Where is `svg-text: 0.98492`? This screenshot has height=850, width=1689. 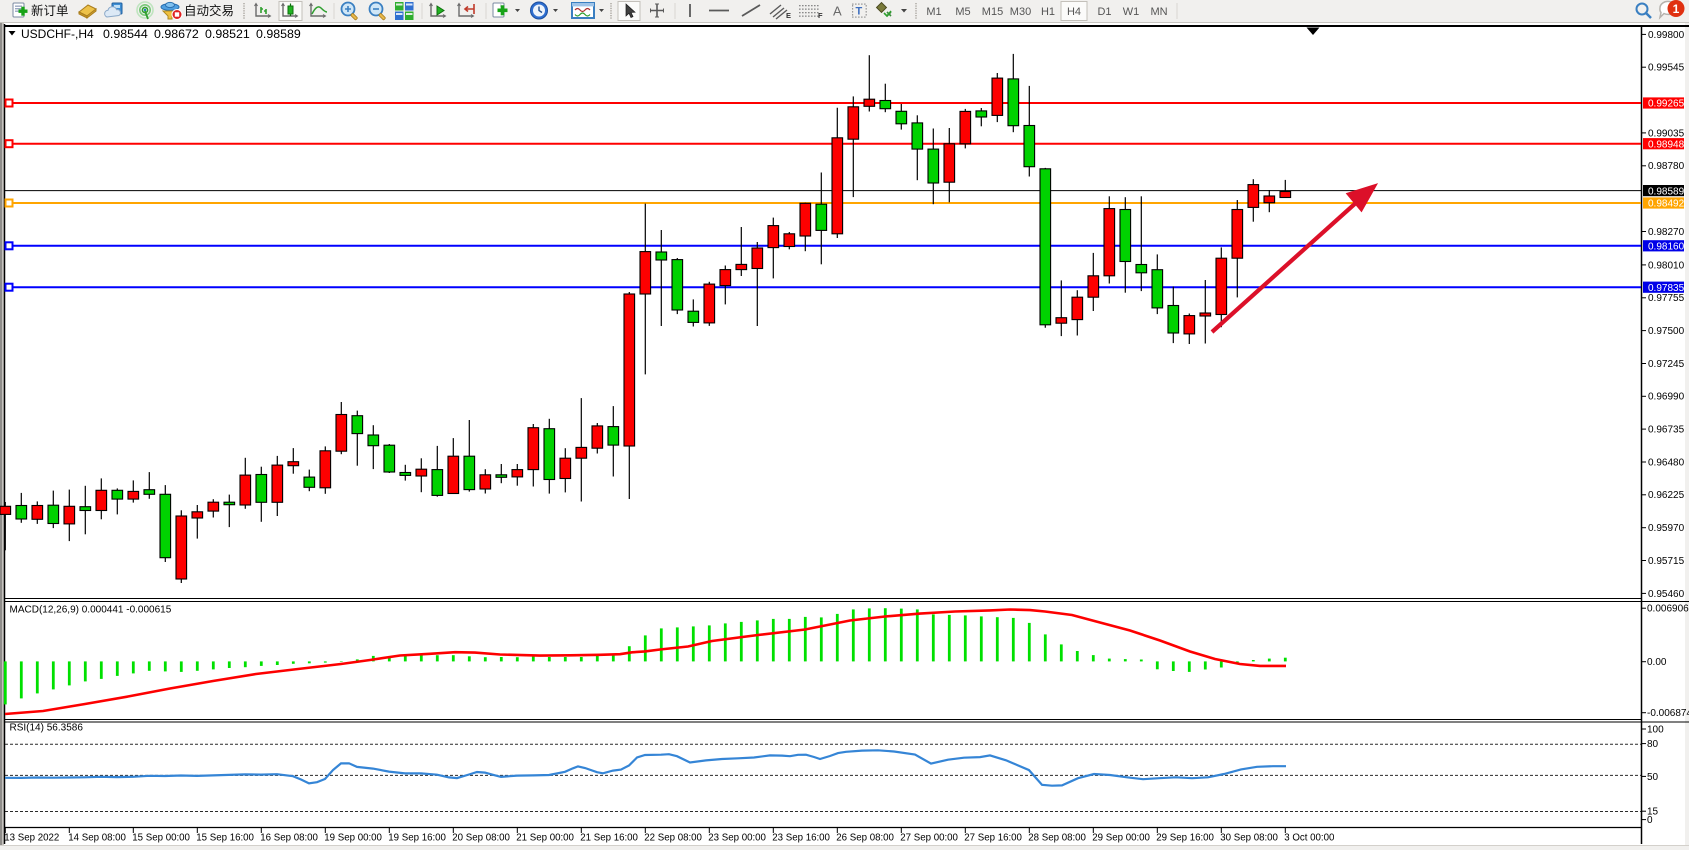 svg-text: 0.98492 is located at coordinates (1666, 204).